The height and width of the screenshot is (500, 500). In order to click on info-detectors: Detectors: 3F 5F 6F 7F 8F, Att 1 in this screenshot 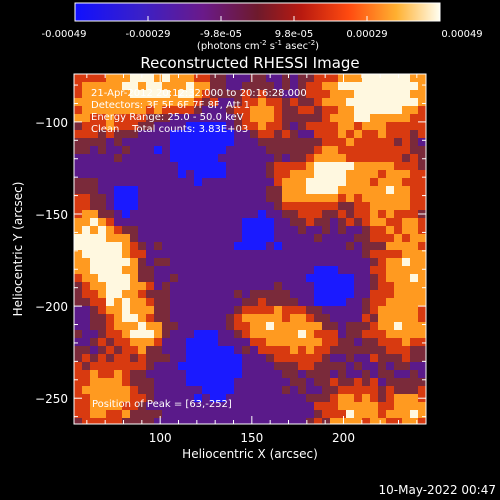, I will do `click(170, 105)`.